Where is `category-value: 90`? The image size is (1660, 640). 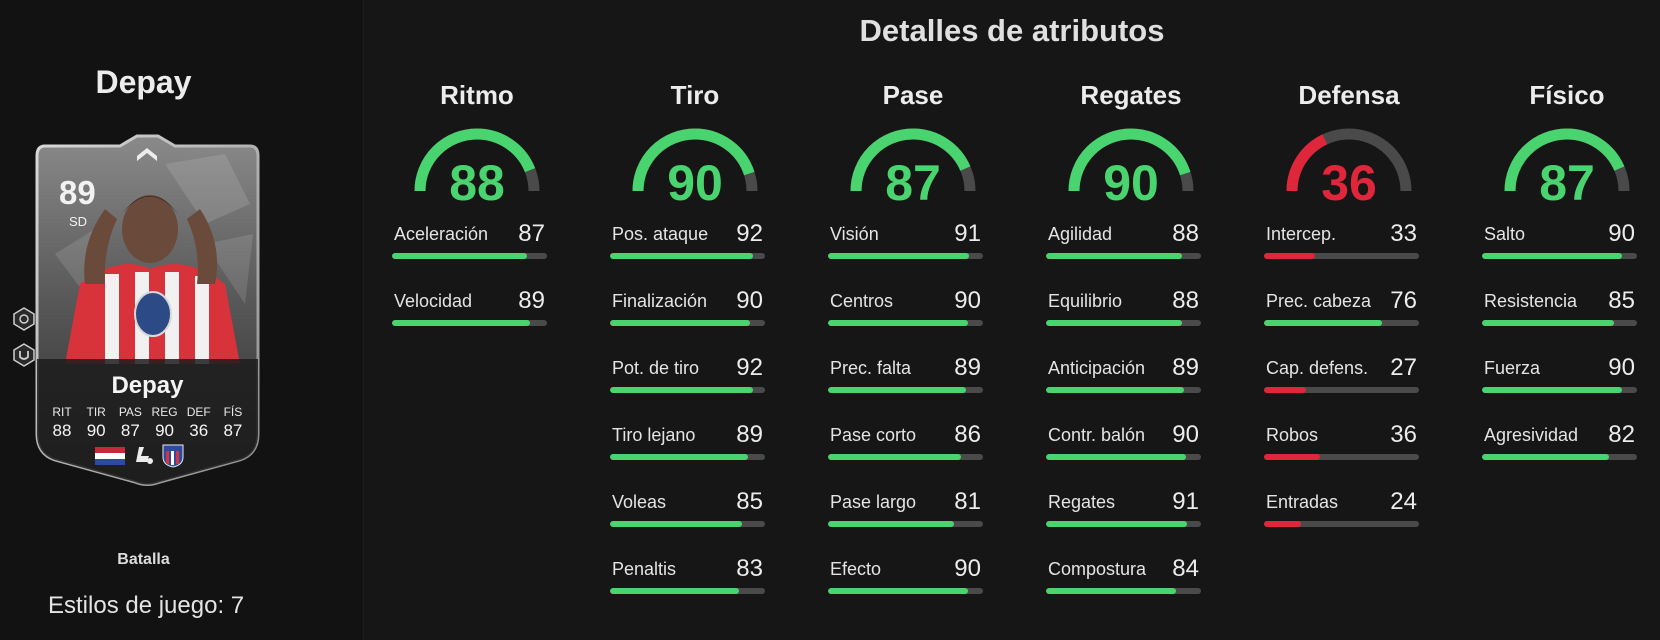
category-value: 90 is located at coordinates (1131, 183).